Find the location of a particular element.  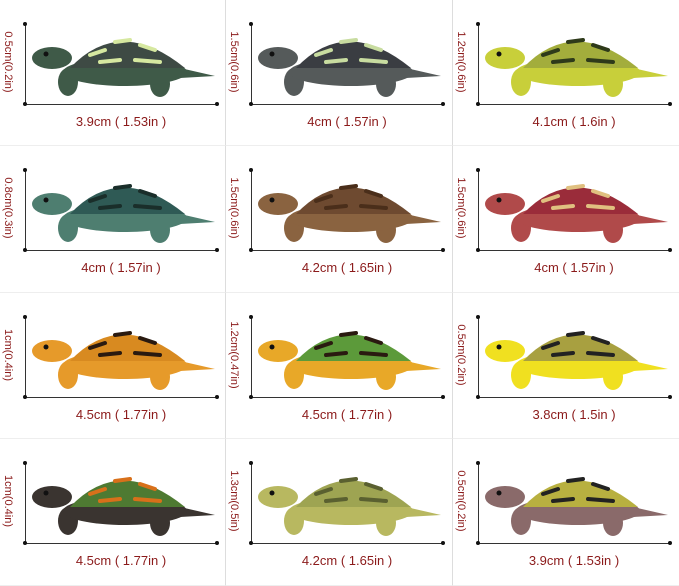

turtle-cell: 1.5cm(0.6in) 4.2cm ( 1.65in ) is located at coordinates (339, 219).